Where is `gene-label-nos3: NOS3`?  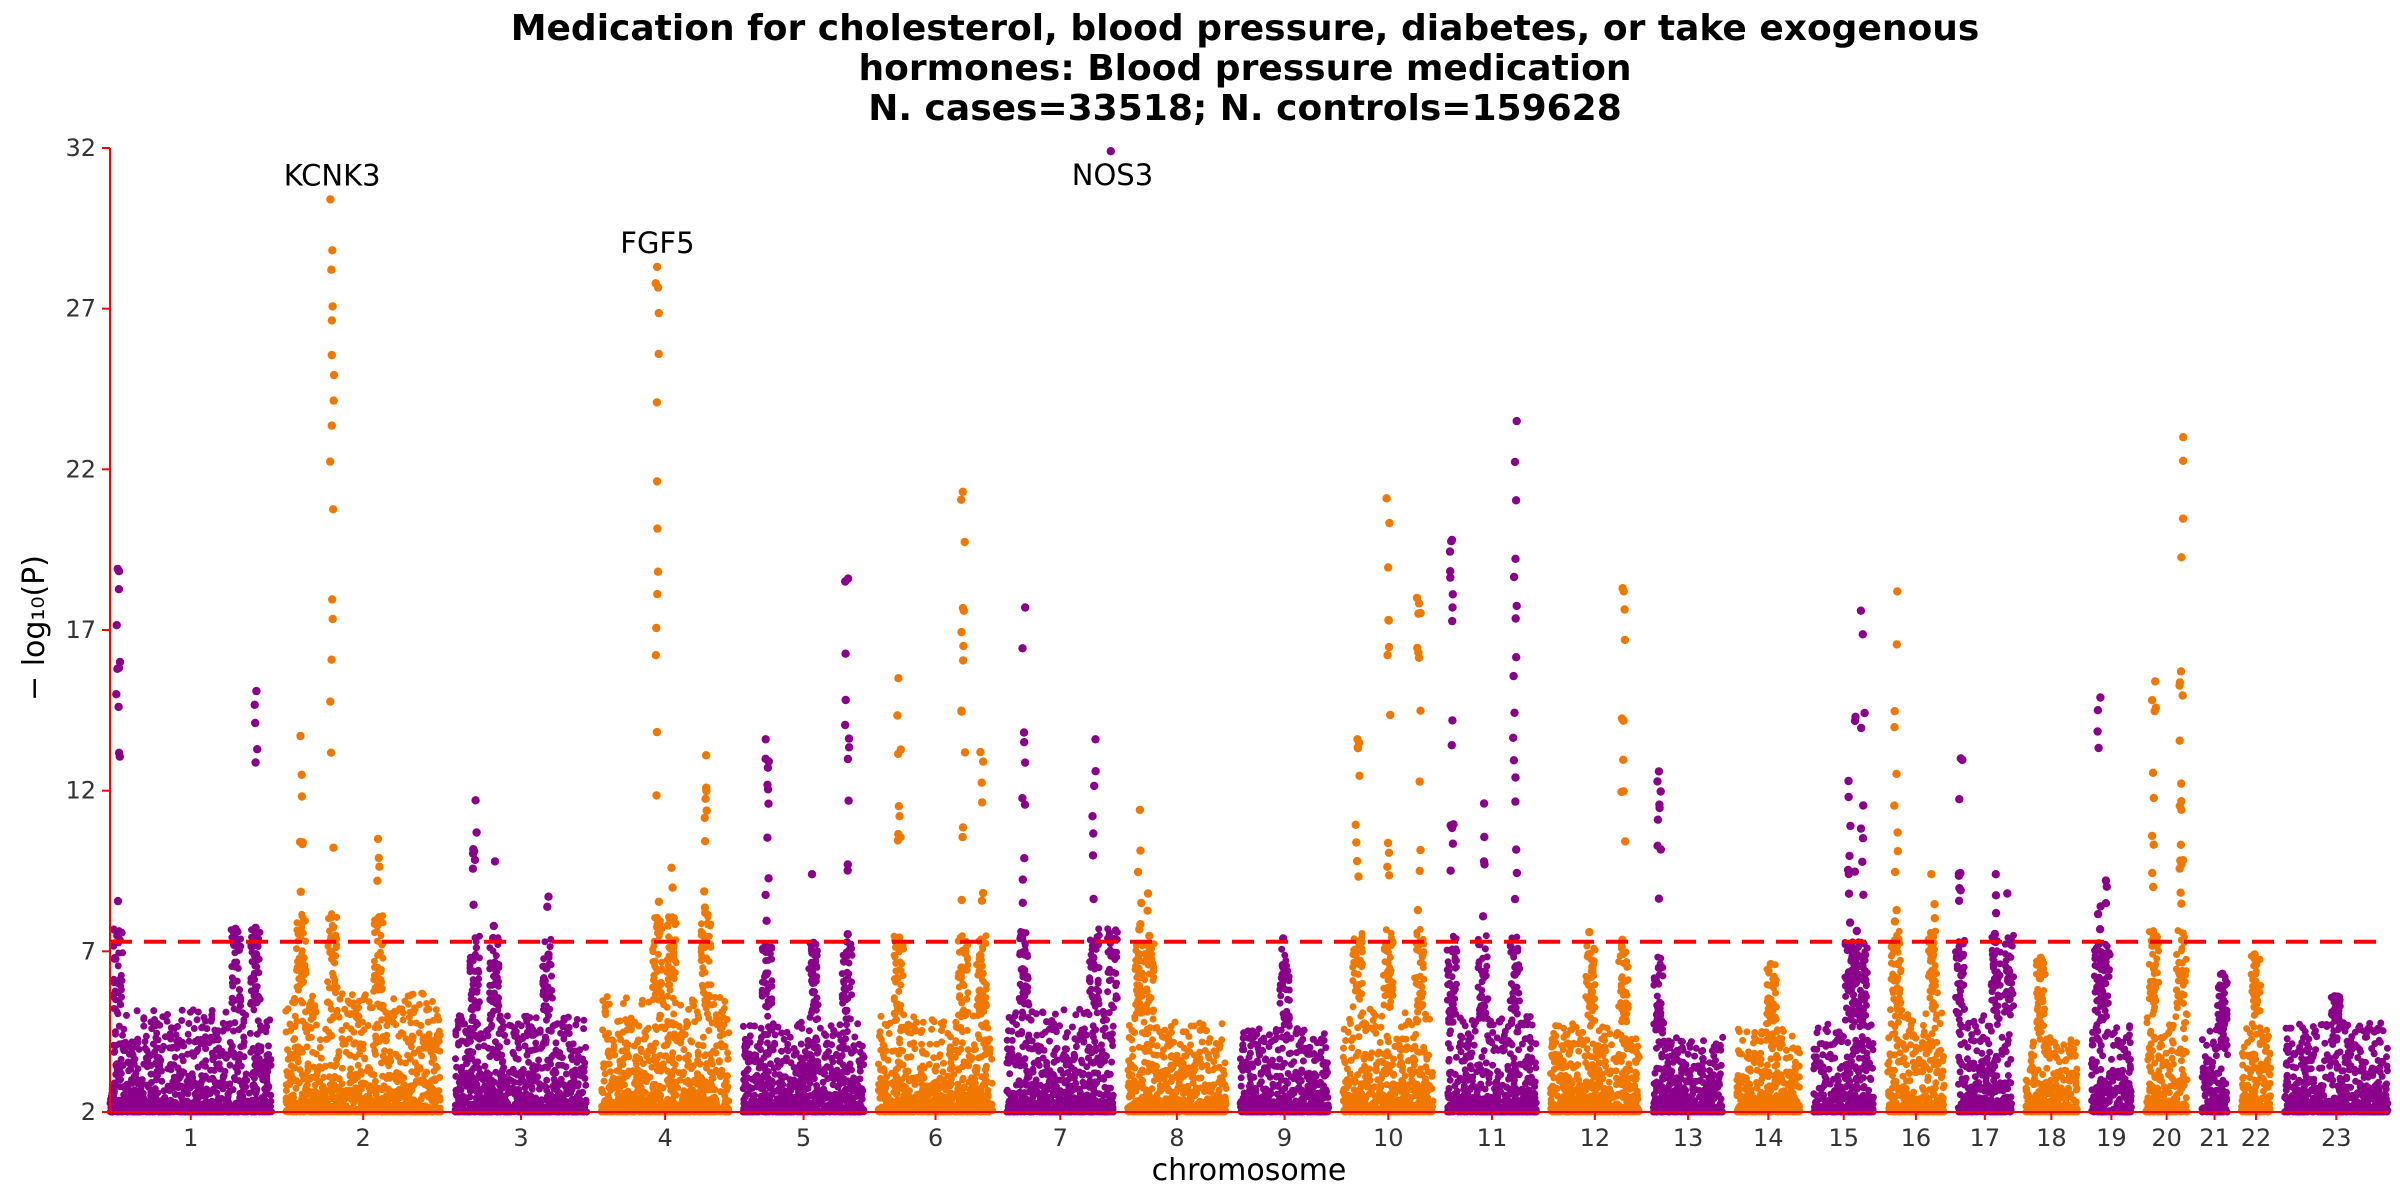 gene-label-nos3: NOS3 is located at coordinates (1112, 175).